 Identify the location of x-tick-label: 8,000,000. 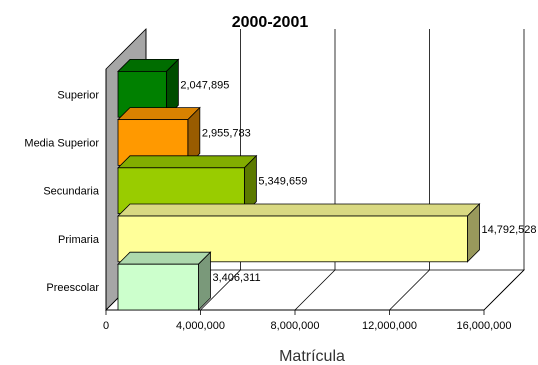
(295, 326).